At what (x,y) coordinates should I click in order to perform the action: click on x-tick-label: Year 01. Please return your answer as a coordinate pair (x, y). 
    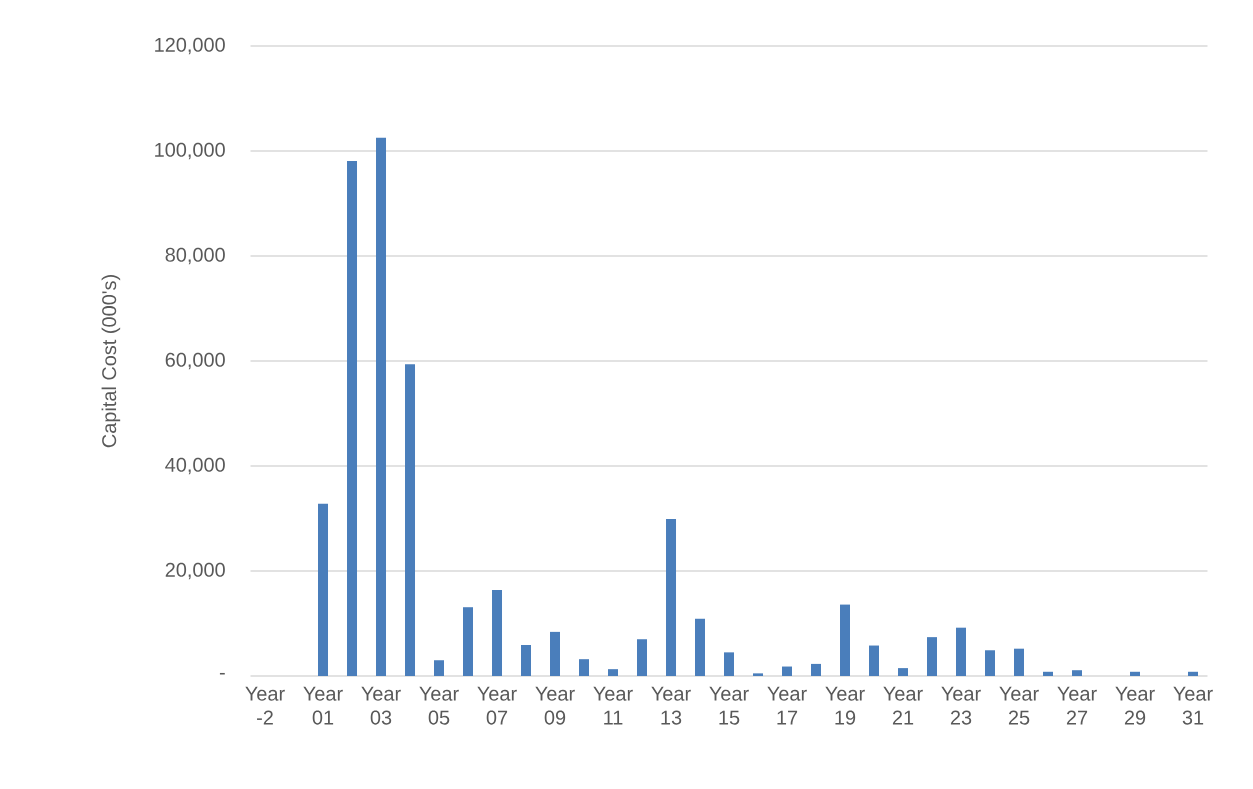
    Looking at the image, I should click on (323, 705).